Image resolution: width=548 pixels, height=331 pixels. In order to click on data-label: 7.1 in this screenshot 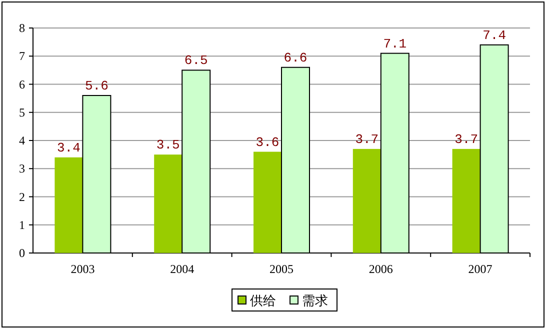, I will do `click(395, 44)`.